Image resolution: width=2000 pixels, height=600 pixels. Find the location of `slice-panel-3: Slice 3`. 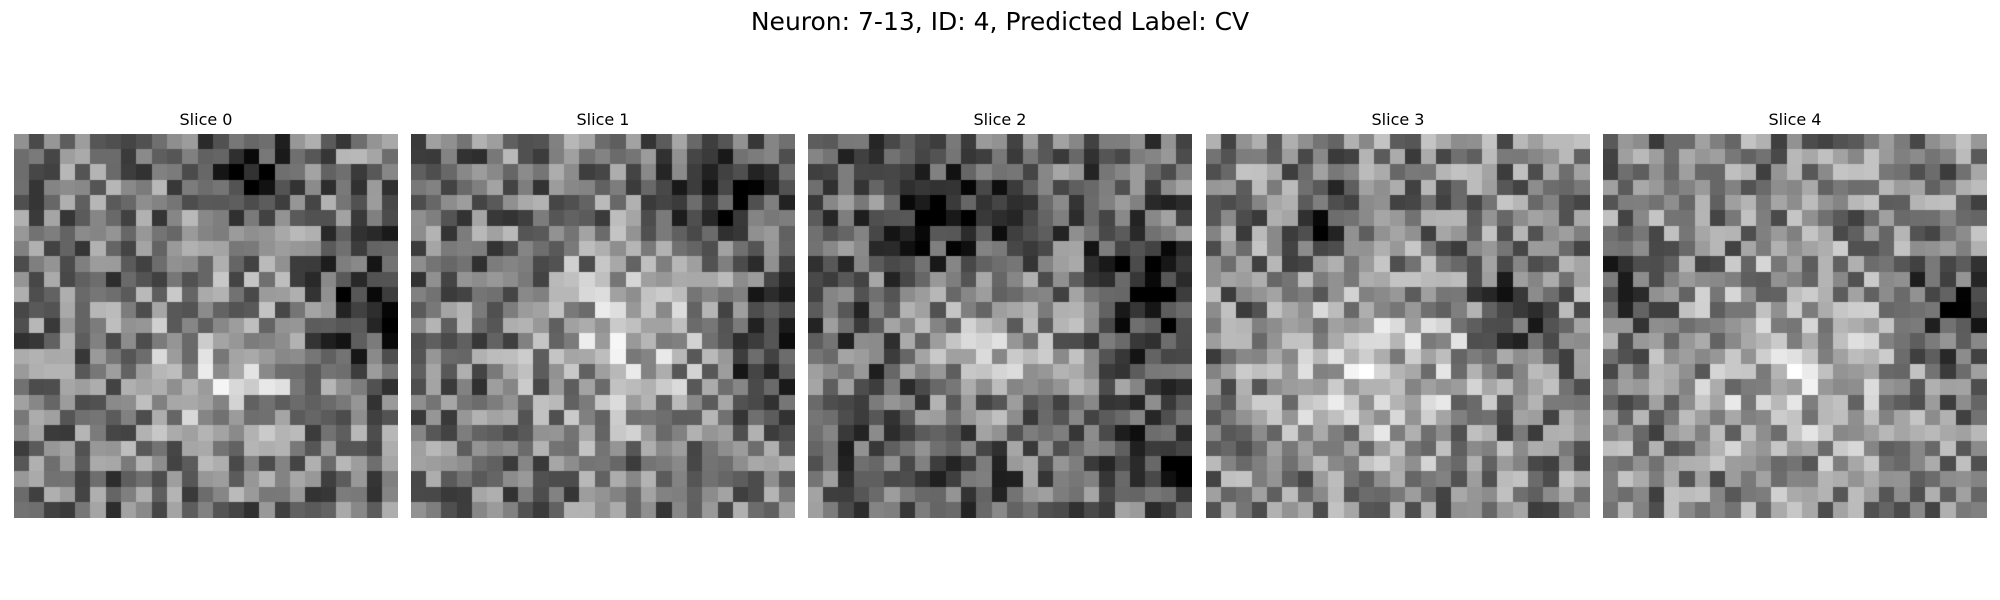

slice-panel-3: Slice 3 is located at coordinates (1398, 312).